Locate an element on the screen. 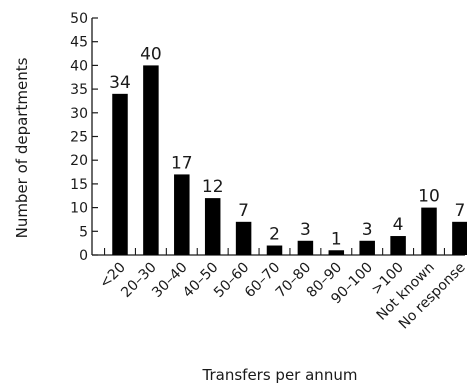 The image size is (467, 389). y-tick-label: 0 is located at coordinates (83, 256).